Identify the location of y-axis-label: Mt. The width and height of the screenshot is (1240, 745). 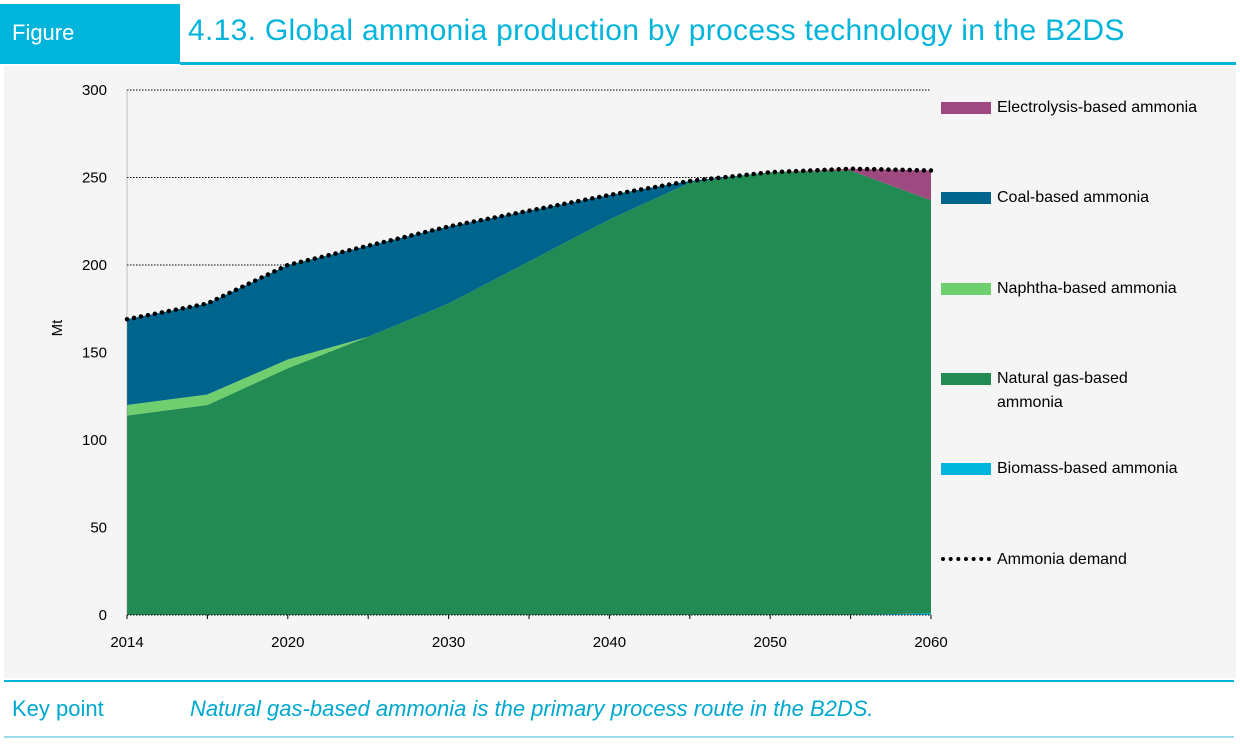
(57, 327).